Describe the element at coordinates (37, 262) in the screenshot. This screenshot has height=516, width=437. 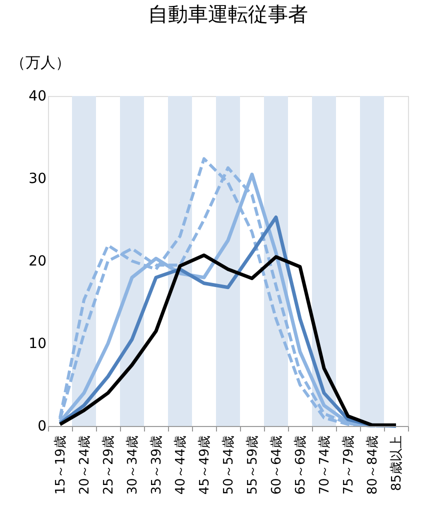
I see `y-tick-label: 20` at that location.